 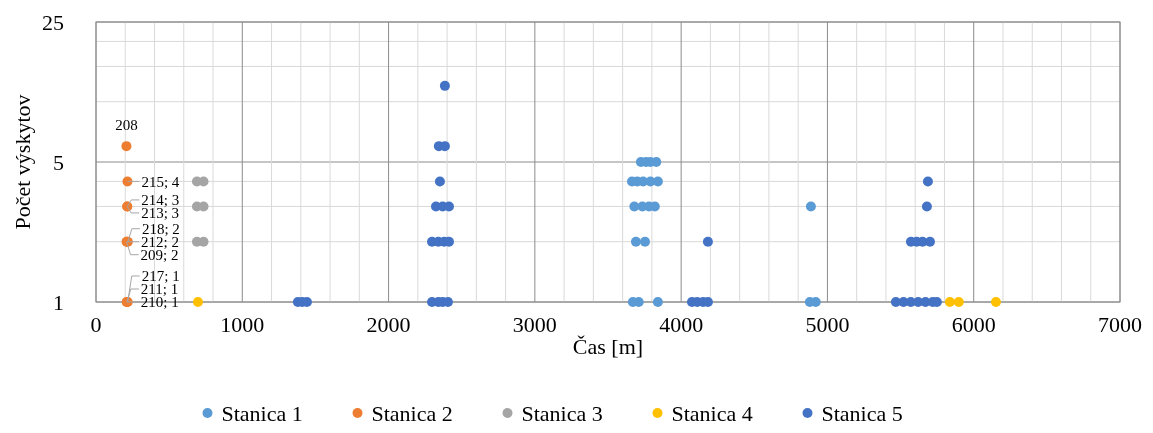 I want to click on y-tick-label: 25, so click(x=53, y=22).